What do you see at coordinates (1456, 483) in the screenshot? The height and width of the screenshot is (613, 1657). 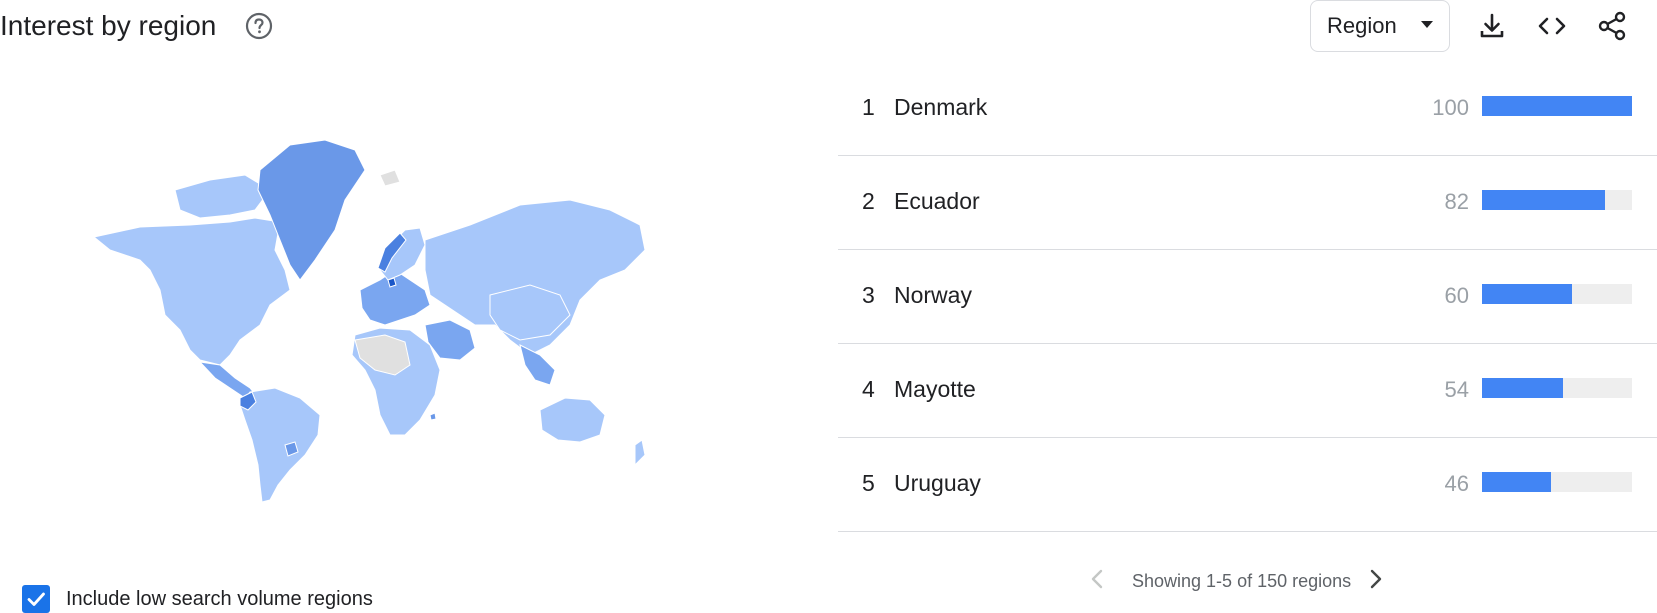 I see `region-value: 46` at bounding box center [1456, 483].